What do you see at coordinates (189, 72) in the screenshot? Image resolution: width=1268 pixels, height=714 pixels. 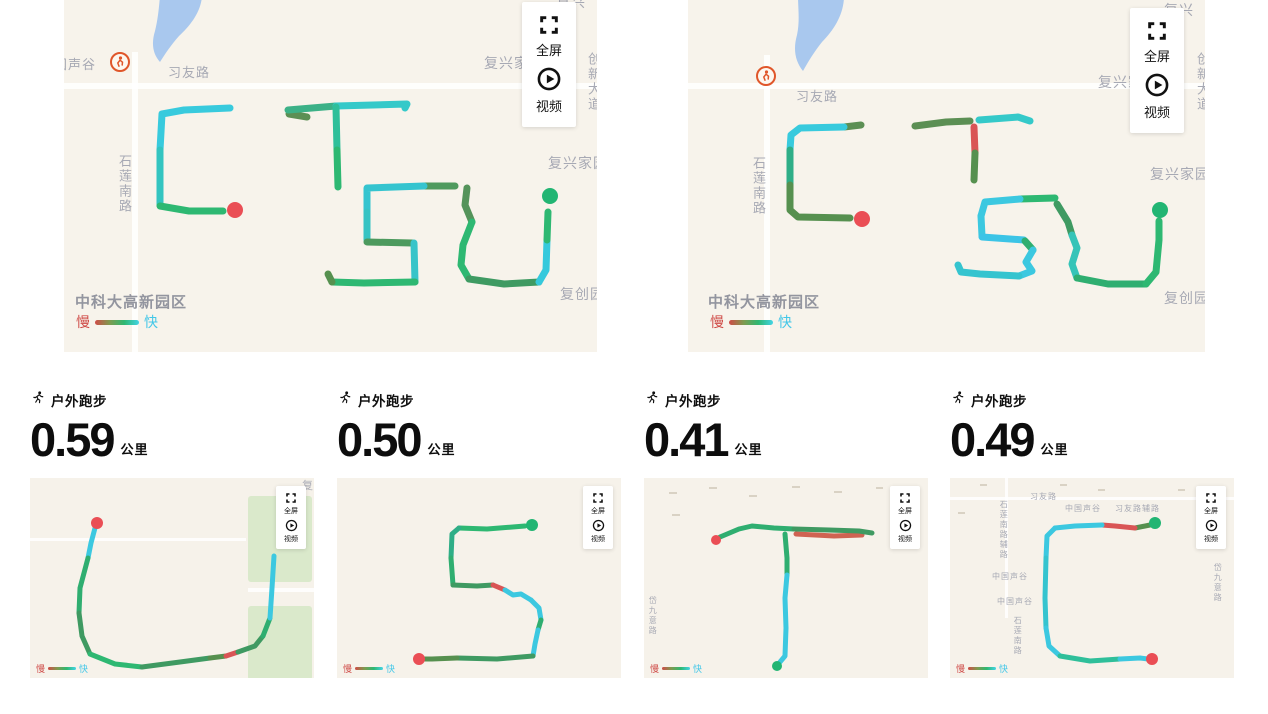 I see `map-label: 习友路` at bounding box center [189, 72].